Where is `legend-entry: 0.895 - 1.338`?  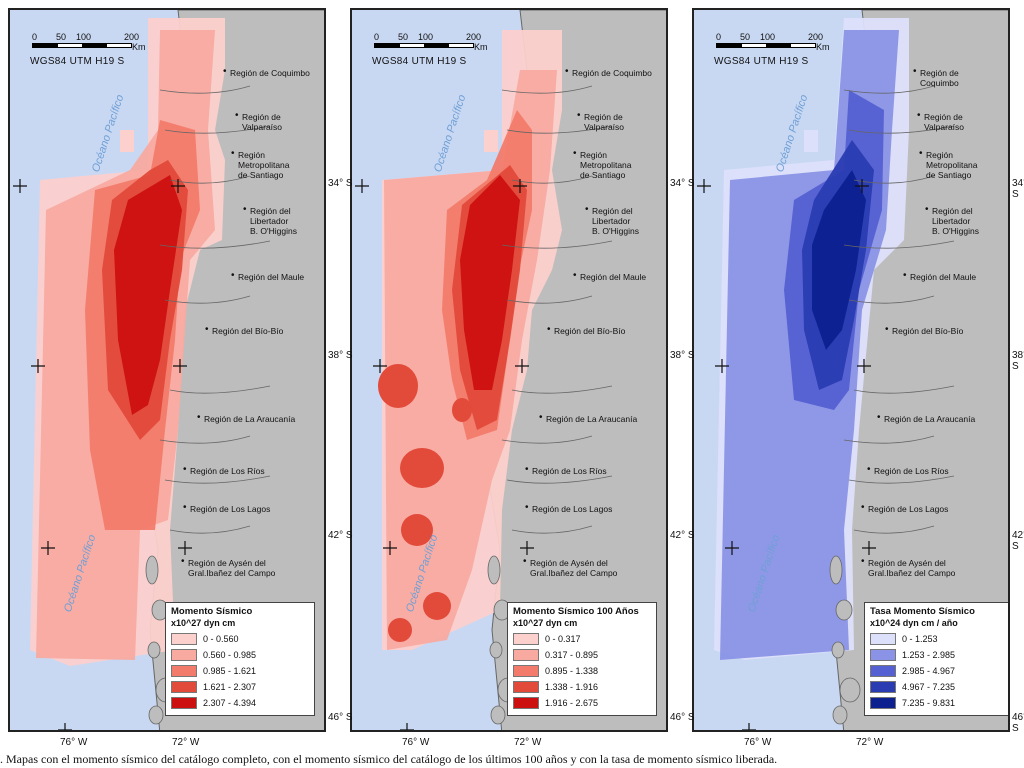 legend-entry: 0.895 - 1.338 is located at coordinates (582, 671).